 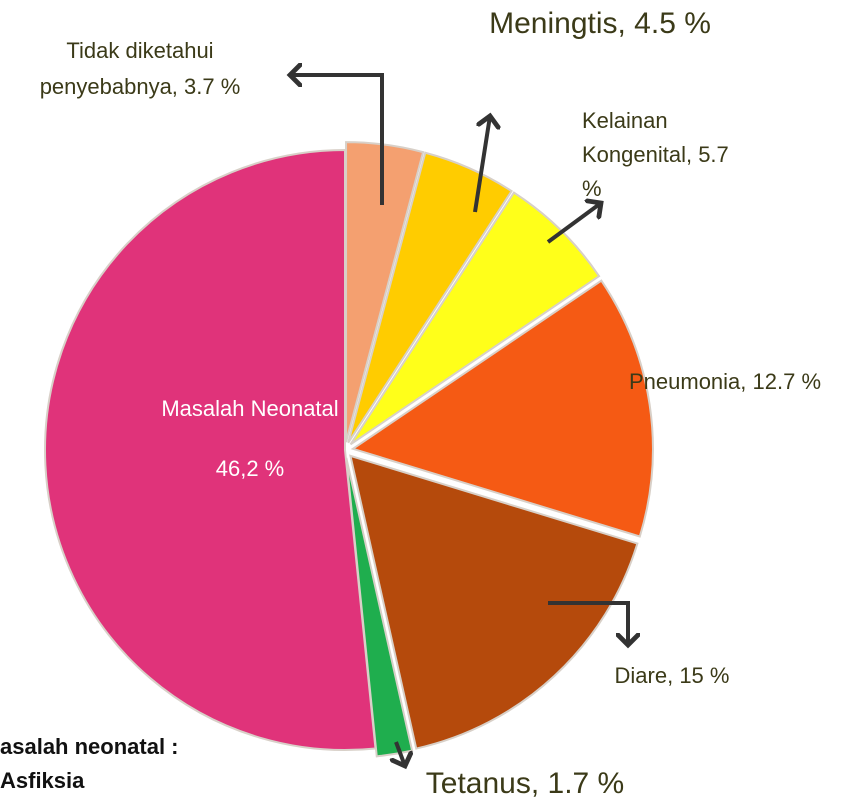 I want to click on data-label: 46,2 %, so click(x=250, y=468).